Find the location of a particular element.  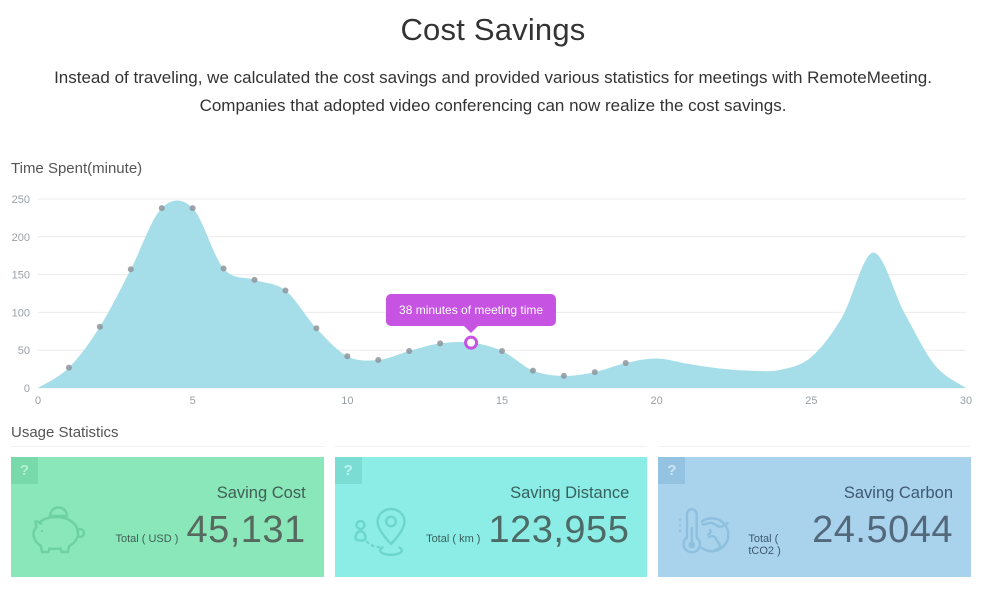

stat-card-saving-carbon: ? Saving Carbon Total ( is located at coordinates (815, 511).